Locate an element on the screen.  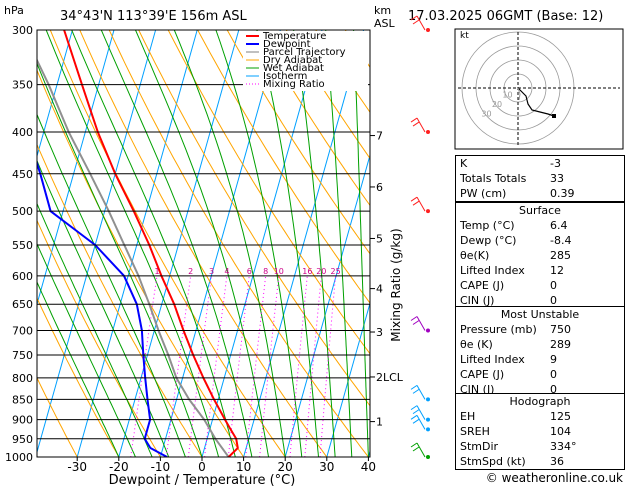
row-label: StmSpd (kt) is located at coordinates (493, 461).